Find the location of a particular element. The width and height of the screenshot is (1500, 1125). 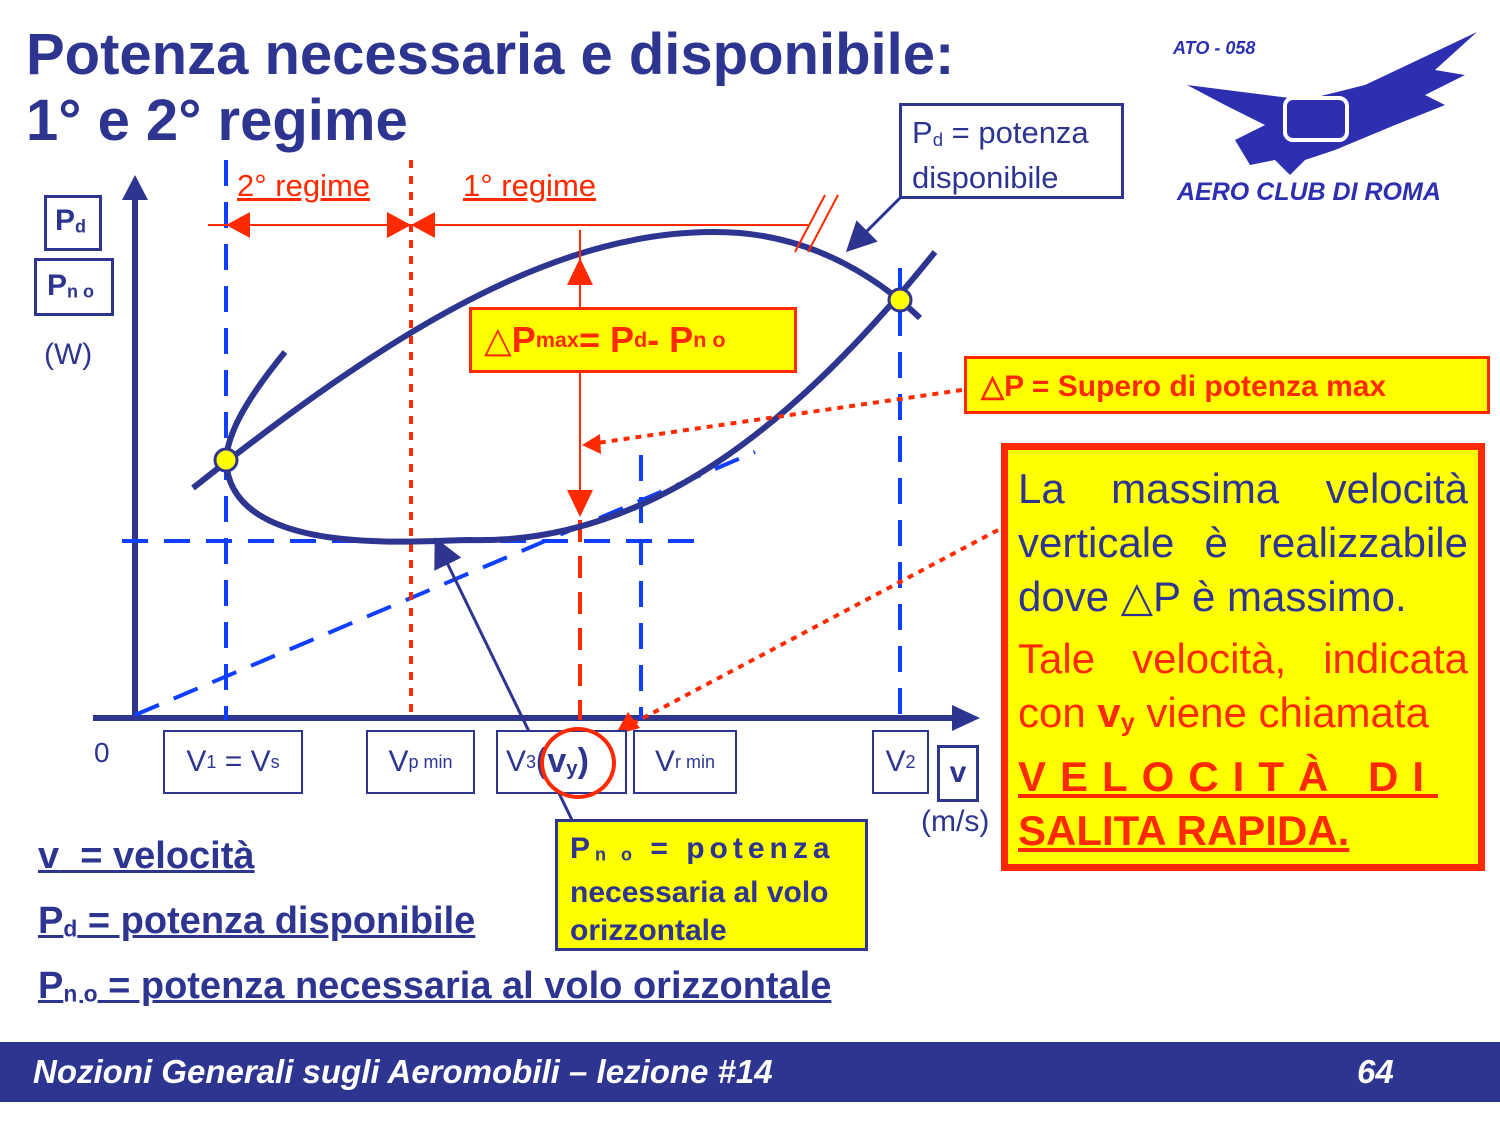

break-mark is located at coordinates (816, 223).